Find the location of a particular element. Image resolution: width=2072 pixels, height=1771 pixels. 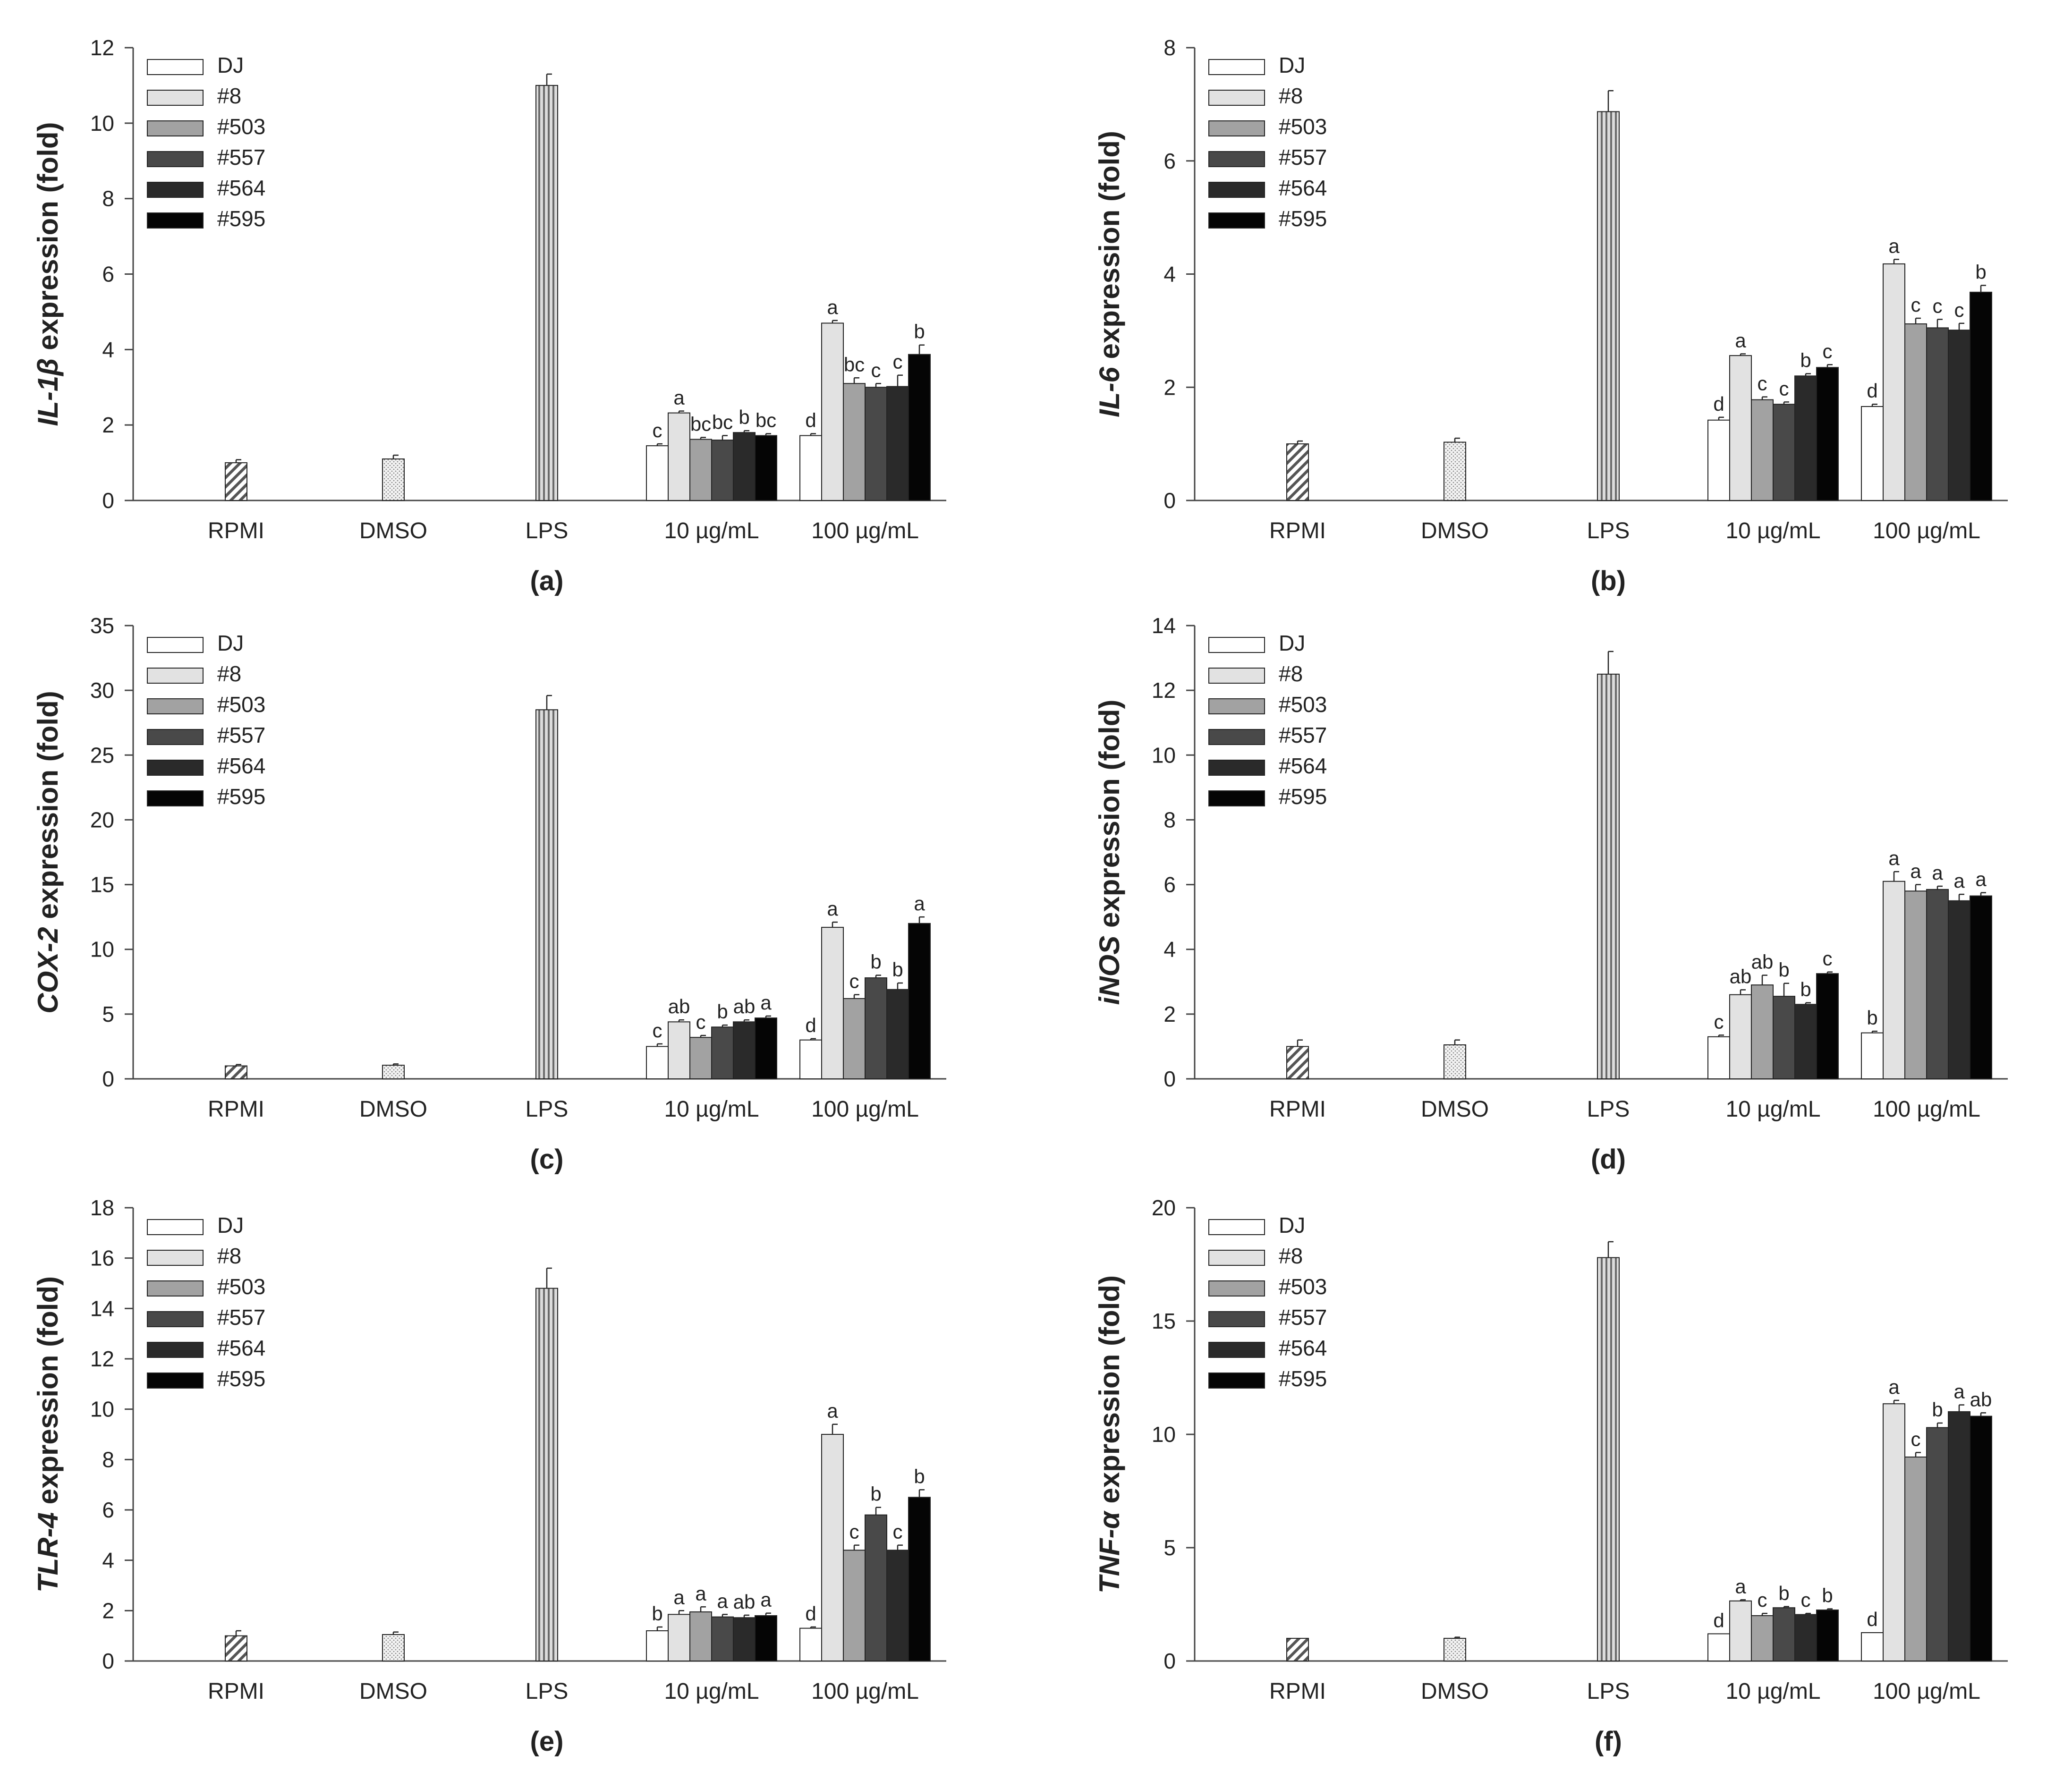

y-tick-label: 15 is located at coordinates (1164, 1321).